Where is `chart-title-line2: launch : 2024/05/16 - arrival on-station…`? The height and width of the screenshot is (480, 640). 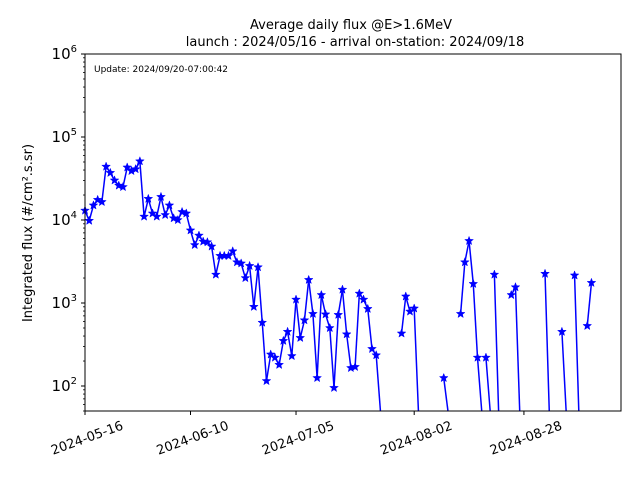 chart-title-line2: launch : 2024/05/16 - arrival on-station… is located at coordinates (355, 42).